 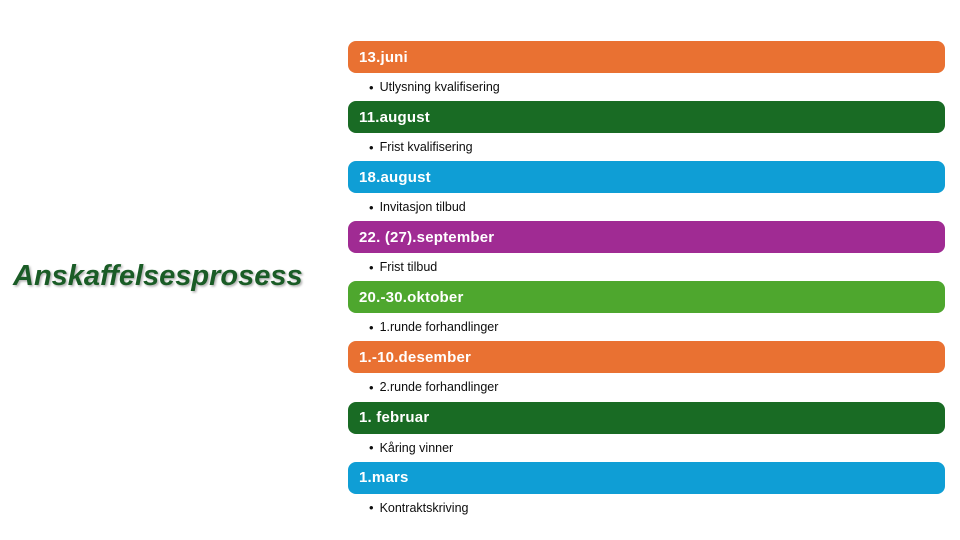 What do you see at coordinates (408, 267) in the screenshot?
I see `timeline-description: Frist tilbud` at bounding box center [408, 267].